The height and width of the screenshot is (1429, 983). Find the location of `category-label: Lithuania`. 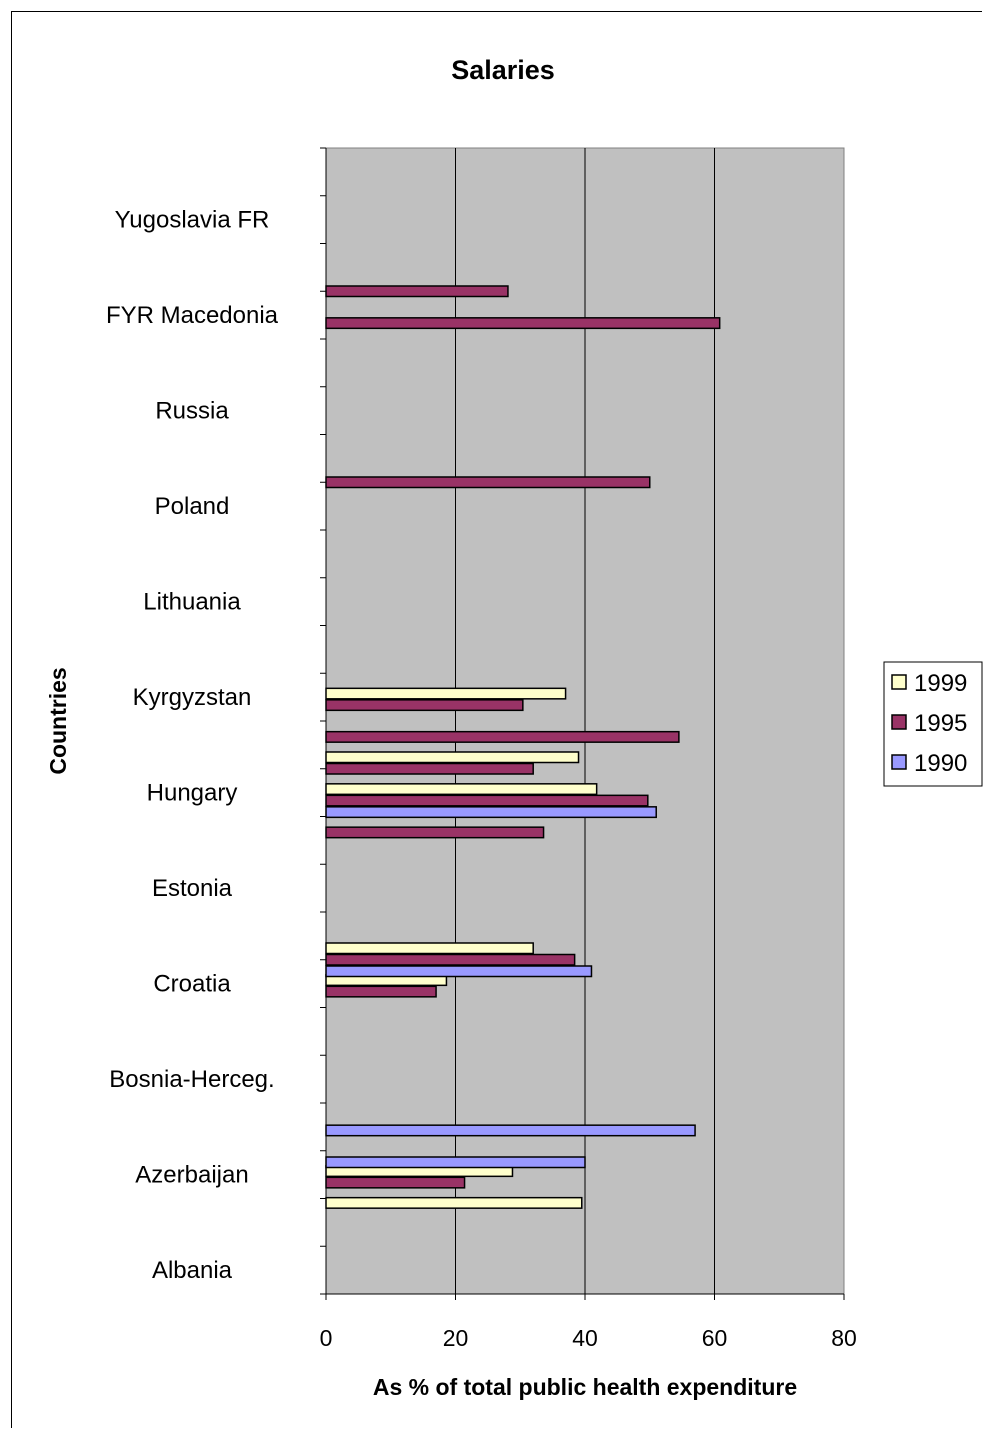

category-label: Lithuania is located at coordinates (192, 602).